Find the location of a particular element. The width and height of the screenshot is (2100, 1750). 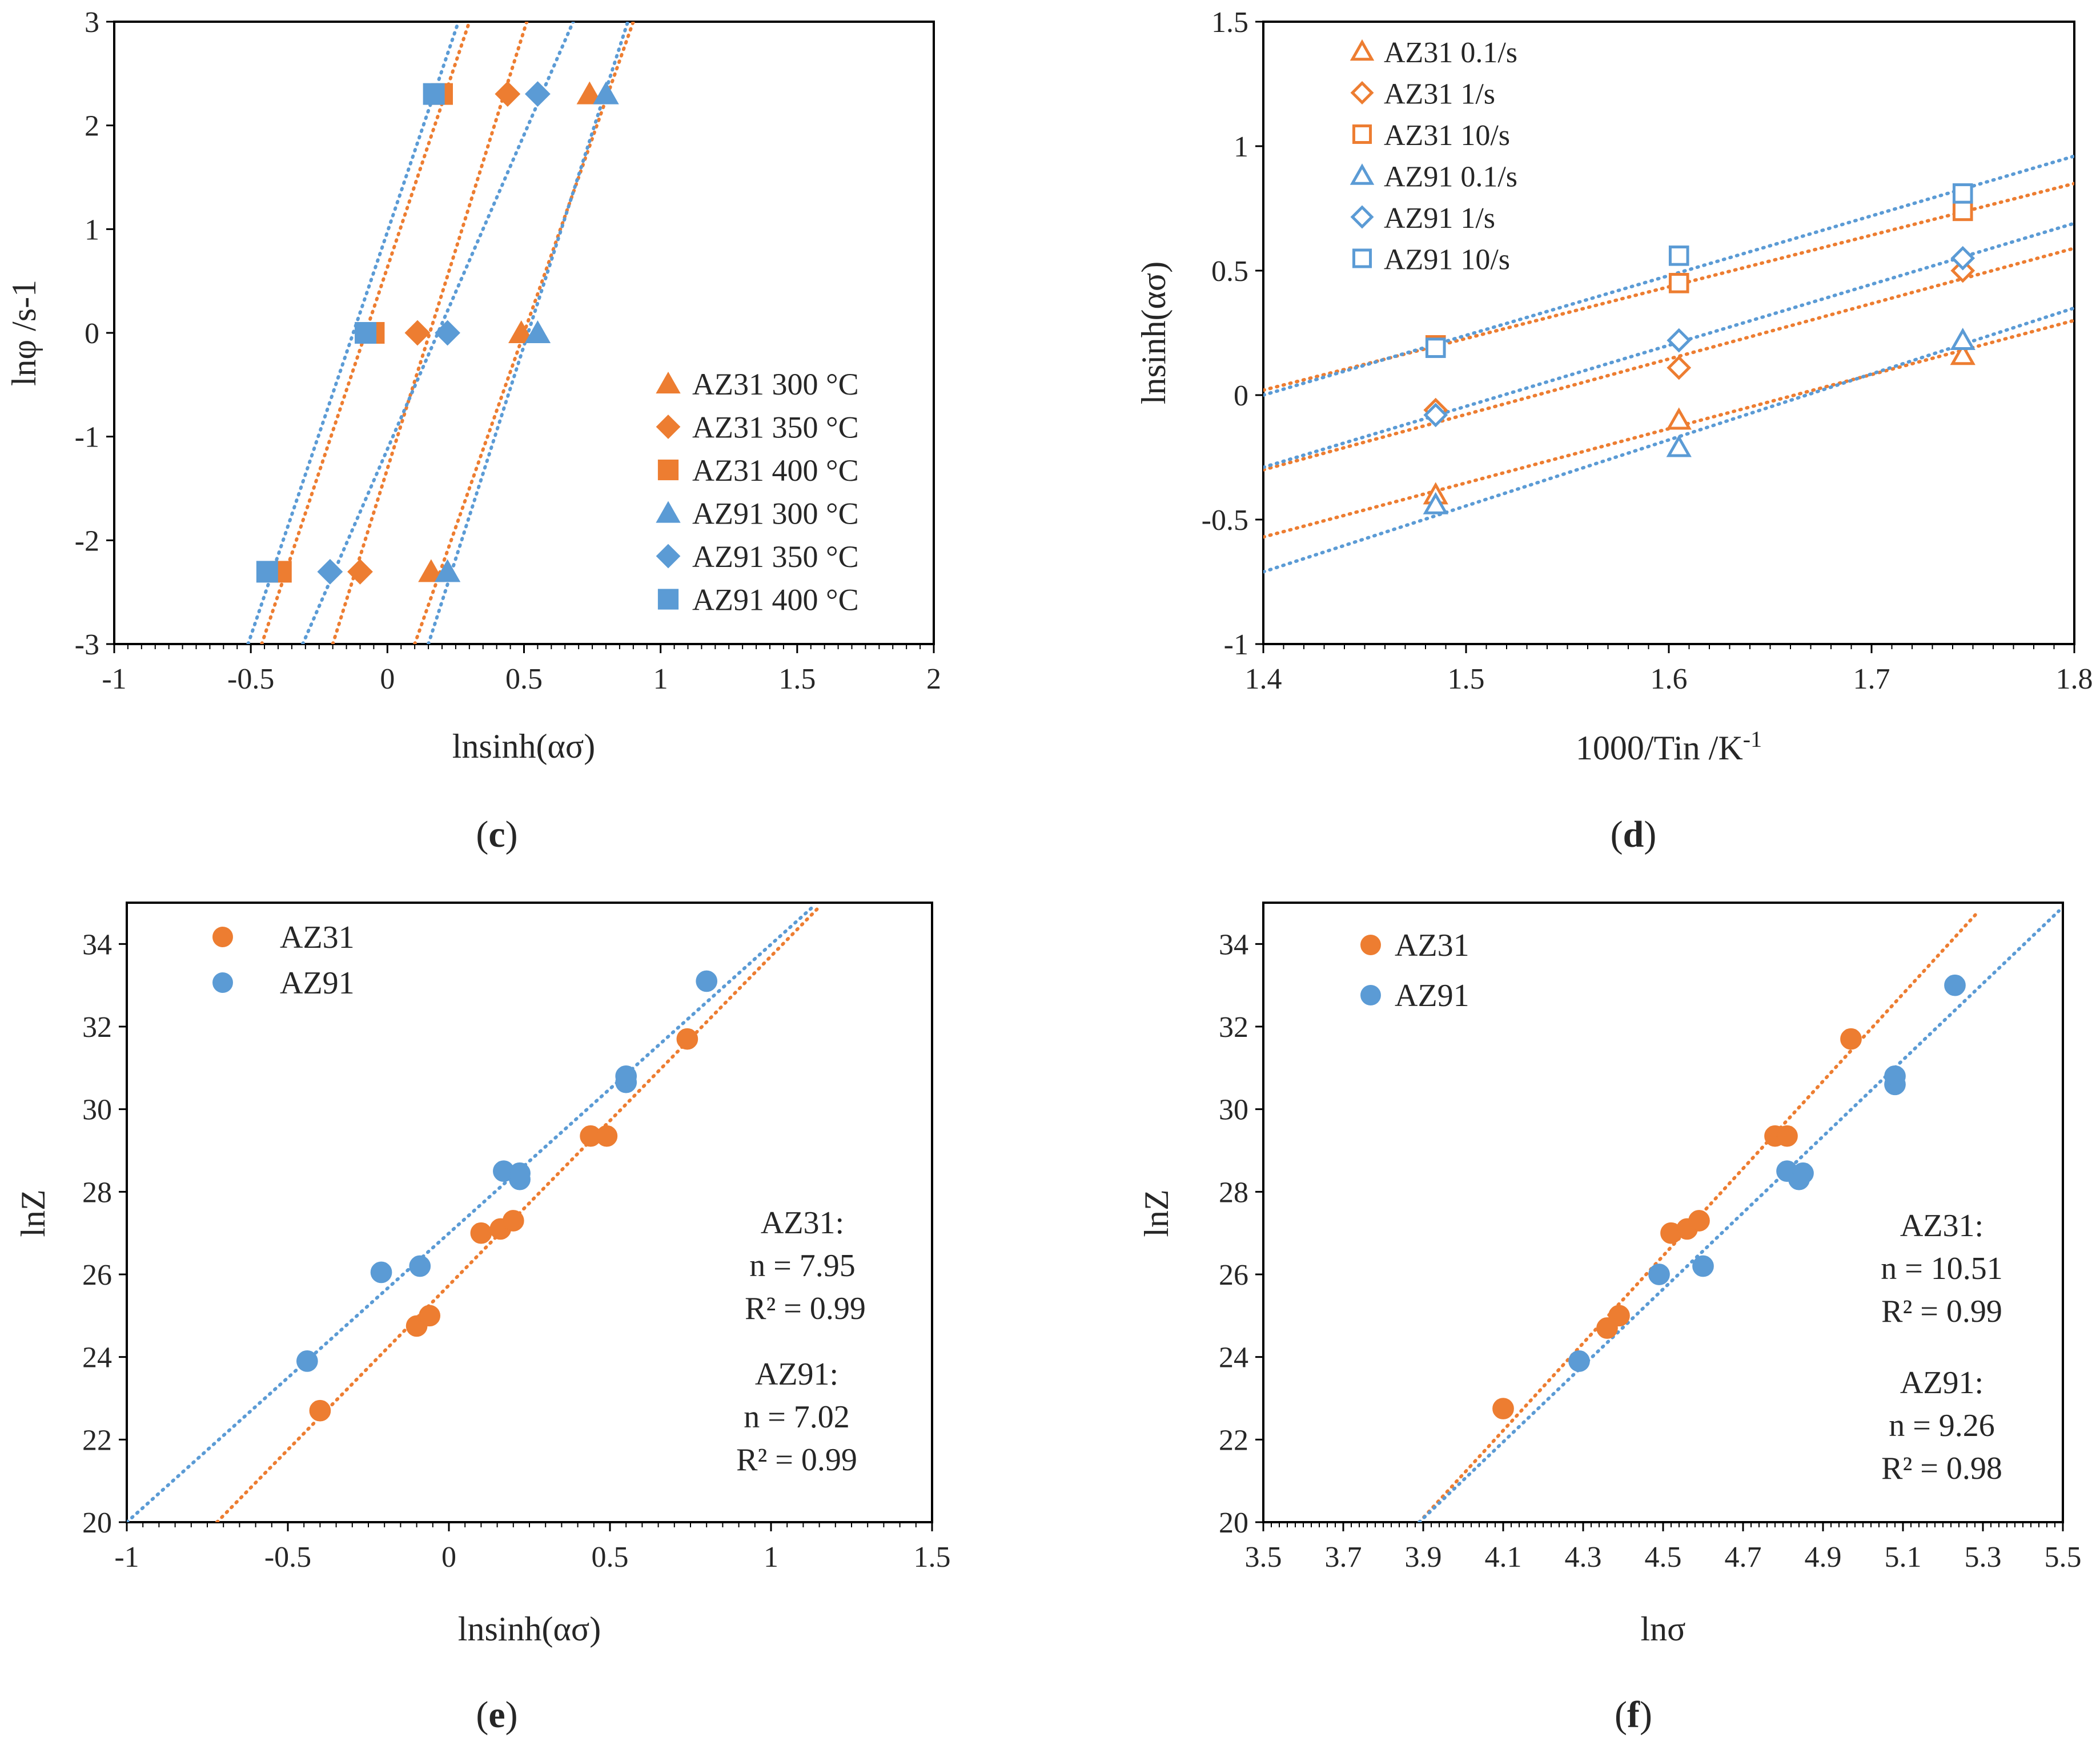

panel-e-az31-annotation-n: n = 7.95 is located at coordinates (803, 1266).